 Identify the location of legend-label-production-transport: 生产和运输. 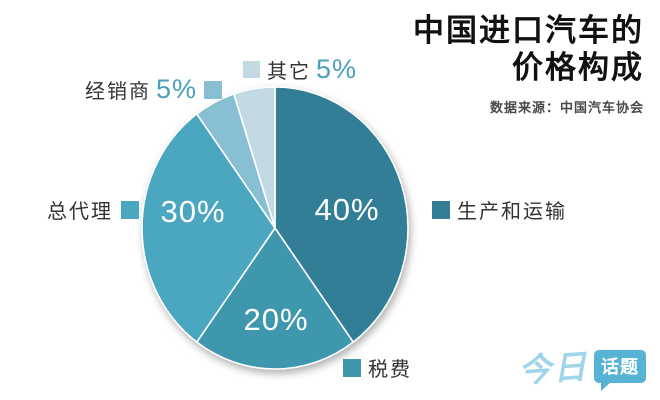
(512, 212).